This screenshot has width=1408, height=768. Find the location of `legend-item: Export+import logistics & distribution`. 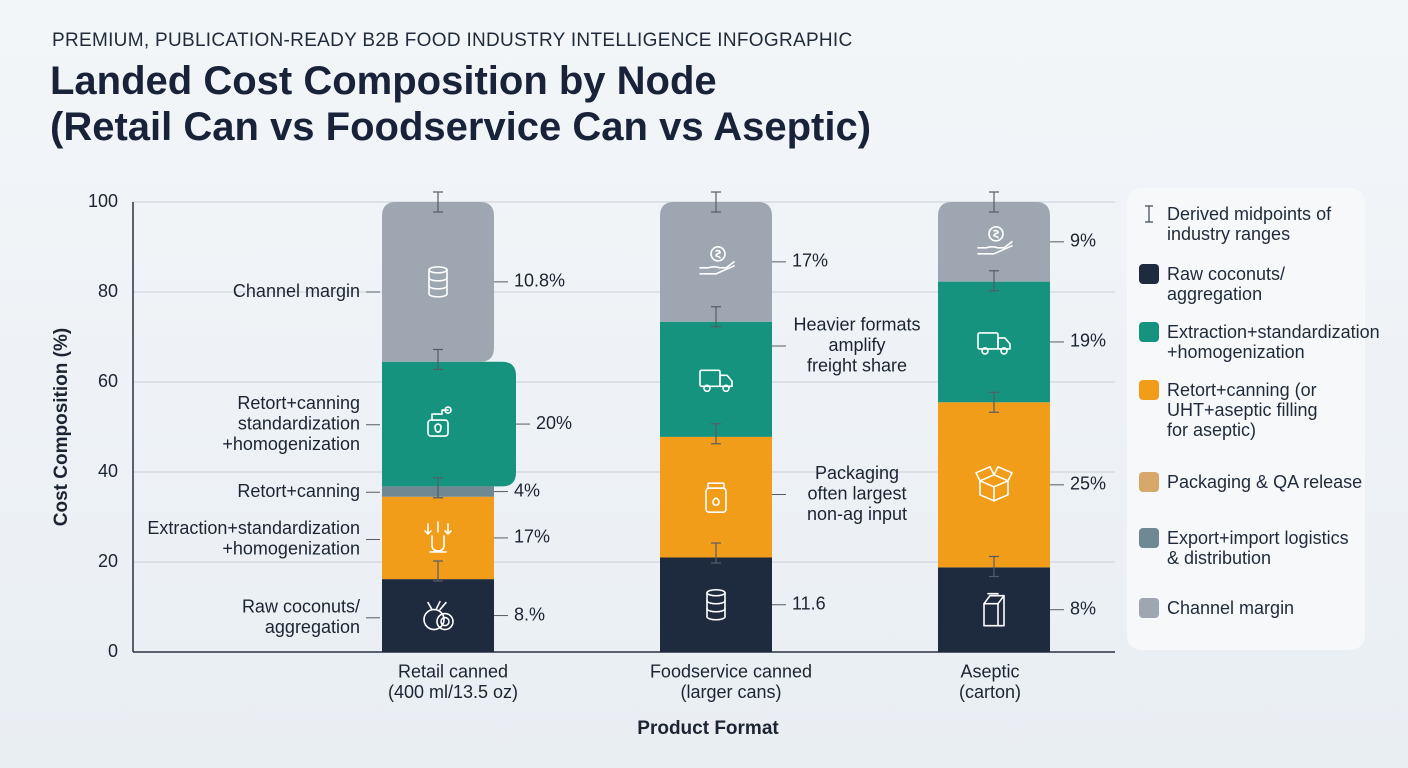

legend-item: Export+import logistics & distribution is located at coordinates (1244, 548).